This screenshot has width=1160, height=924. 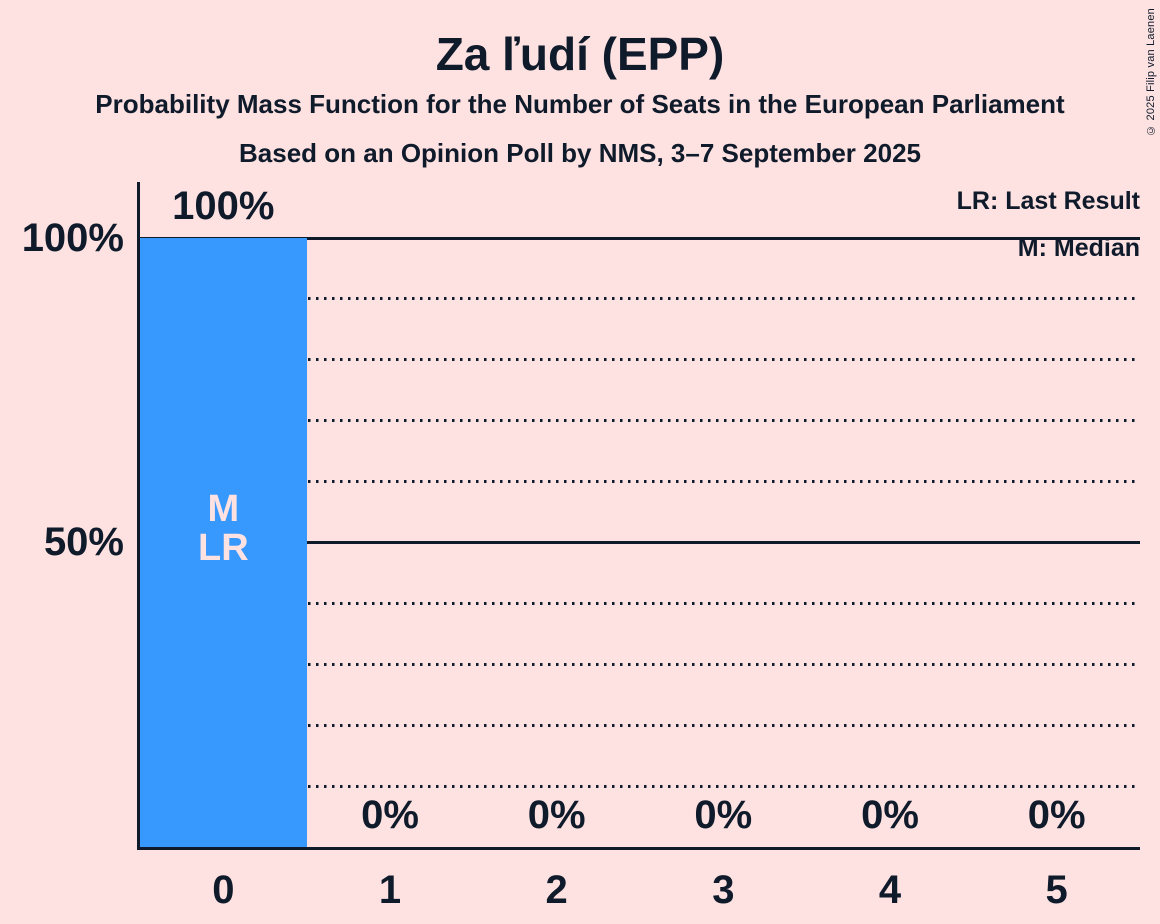 I want to click on y-axis-label-50: 50%, so click(x=83, y=542).